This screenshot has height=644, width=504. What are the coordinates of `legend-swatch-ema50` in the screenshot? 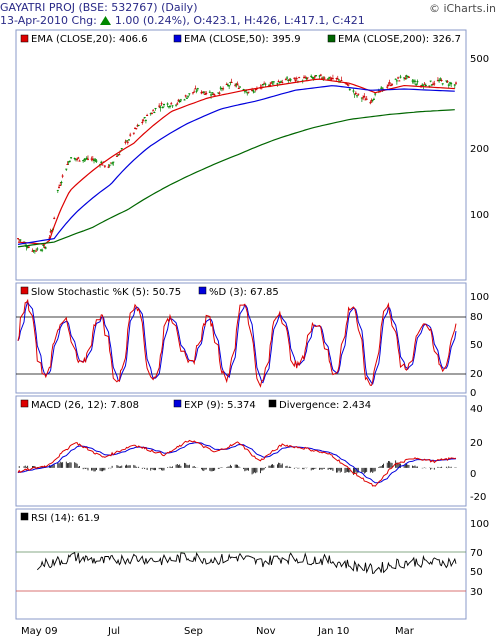 It's located at (177, 38).